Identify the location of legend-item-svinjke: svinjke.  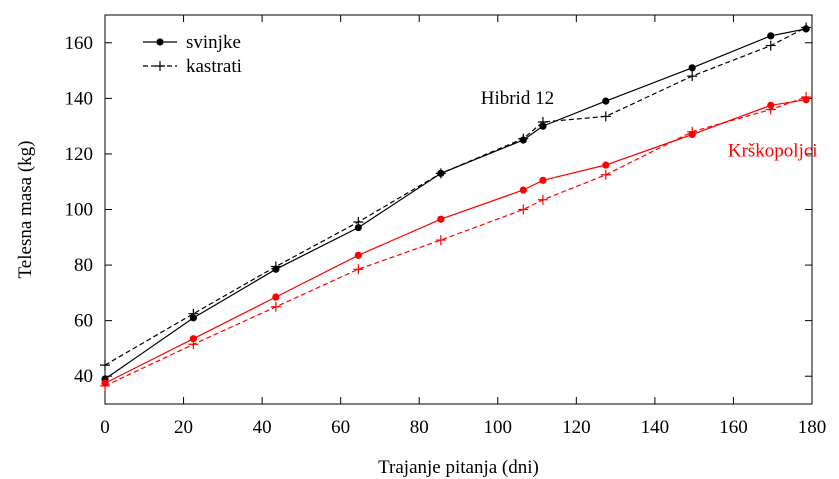
(192, 42).